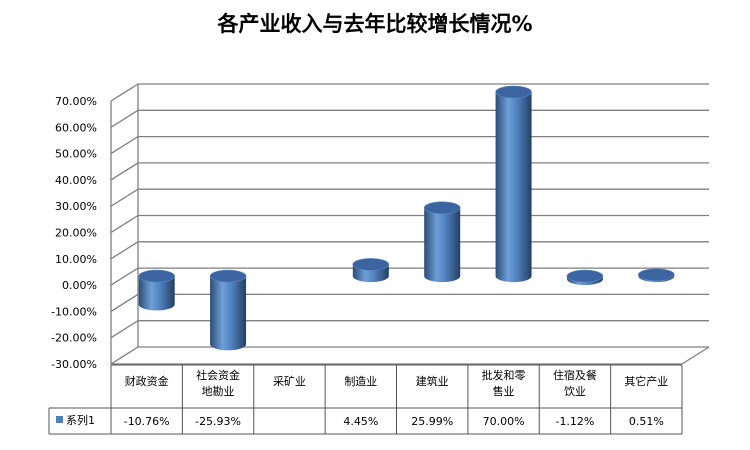 The width and height of the screenshot is (750, 450). Describe the element at coordinates (360, 421) in the screenshot. I see `data-value-label: 4.45%` at that location.